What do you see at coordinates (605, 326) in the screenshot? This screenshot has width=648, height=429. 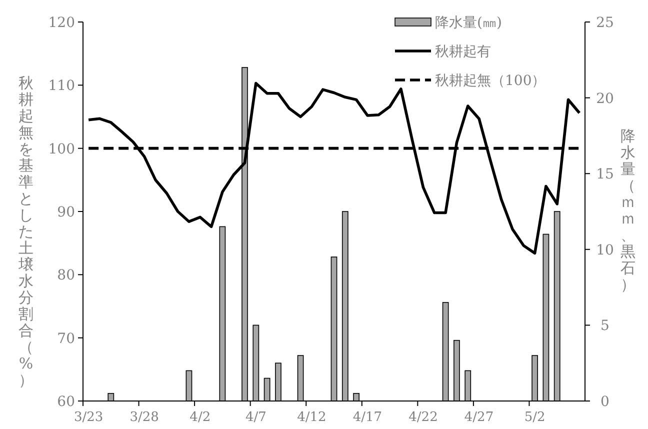 I see `y2-tick-label: 5` at bounding box center [605, 326].